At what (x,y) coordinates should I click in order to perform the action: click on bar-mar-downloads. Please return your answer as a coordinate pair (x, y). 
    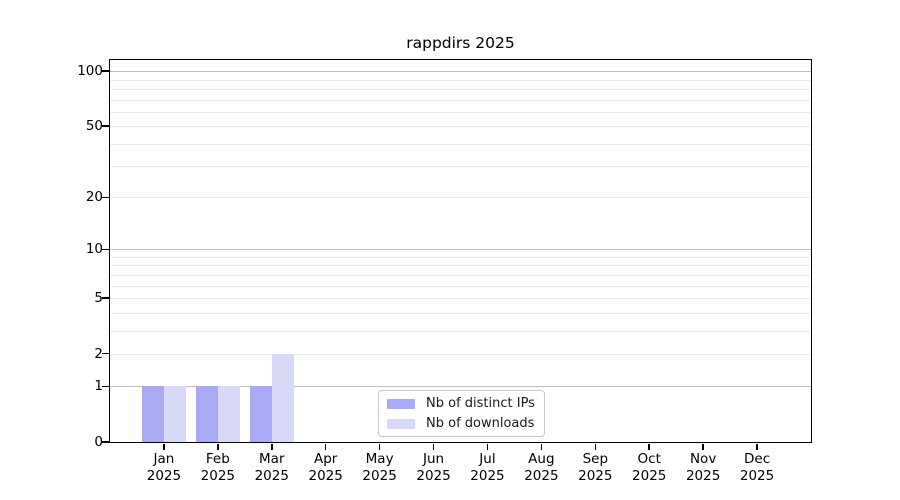
    Looking at the image, I should click on (282, 397).